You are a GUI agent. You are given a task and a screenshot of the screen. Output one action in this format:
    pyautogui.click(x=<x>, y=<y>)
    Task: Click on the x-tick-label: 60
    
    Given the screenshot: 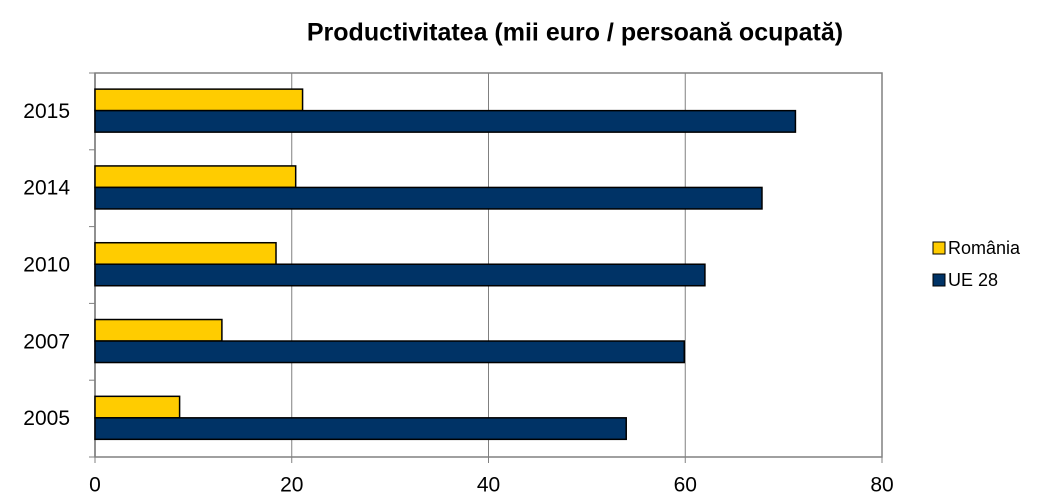 What is the action you would take?
    pyautogui.click(x=685, y=485)
    